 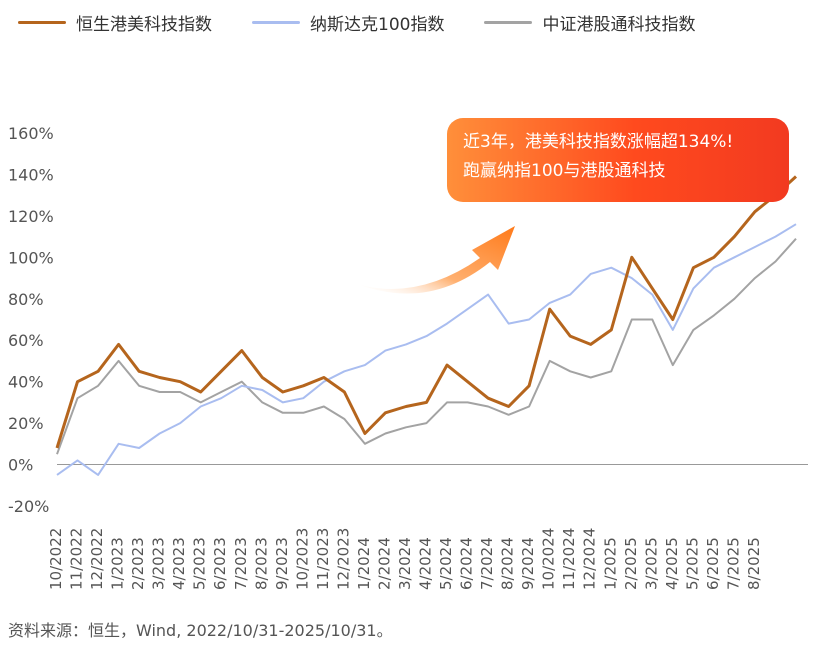 What do you see at coordinates (261, 563) in the screenshot?
I see `x-tick-label: 8/2023` at bounding box center [261, 563].